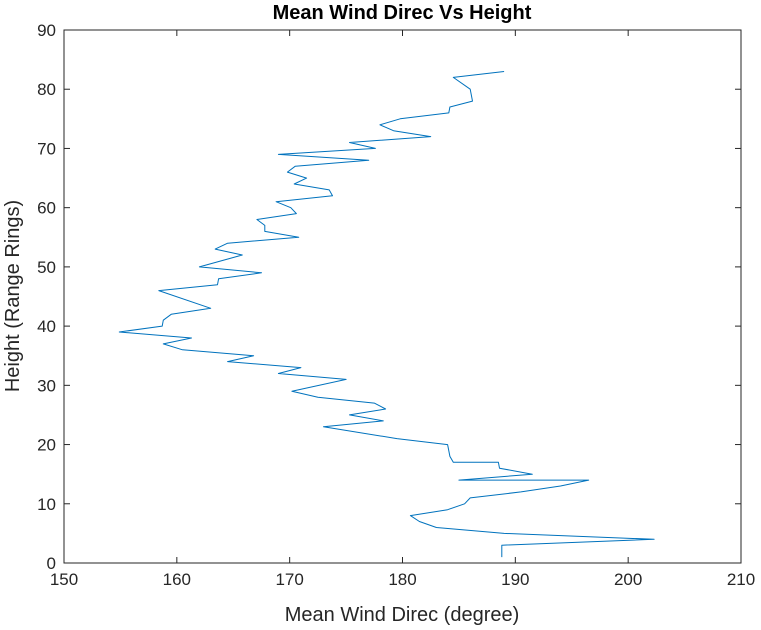 This screenshot has height=630, width=761. What do you see at coordinates (402, 615) in the screenshot?
I see `x-axis-label: Mean Wind Direc (degree)` at bounding box center [402, 615].